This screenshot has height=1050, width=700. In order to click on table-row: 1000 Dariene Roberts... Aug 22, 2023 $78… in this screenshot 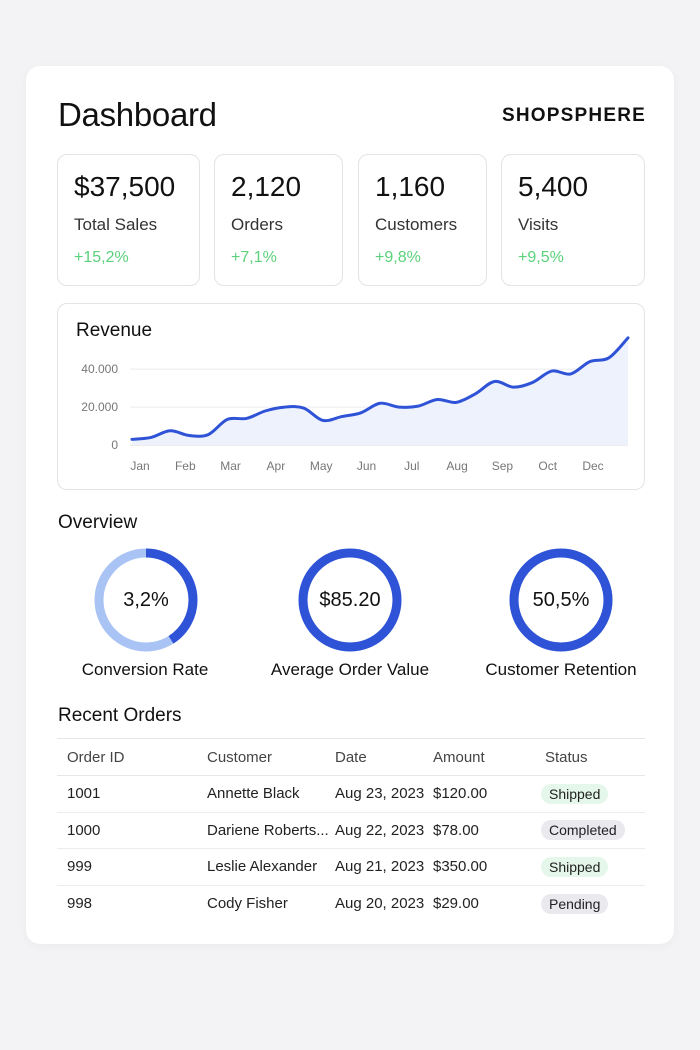, I will do `click(351, 830)`.